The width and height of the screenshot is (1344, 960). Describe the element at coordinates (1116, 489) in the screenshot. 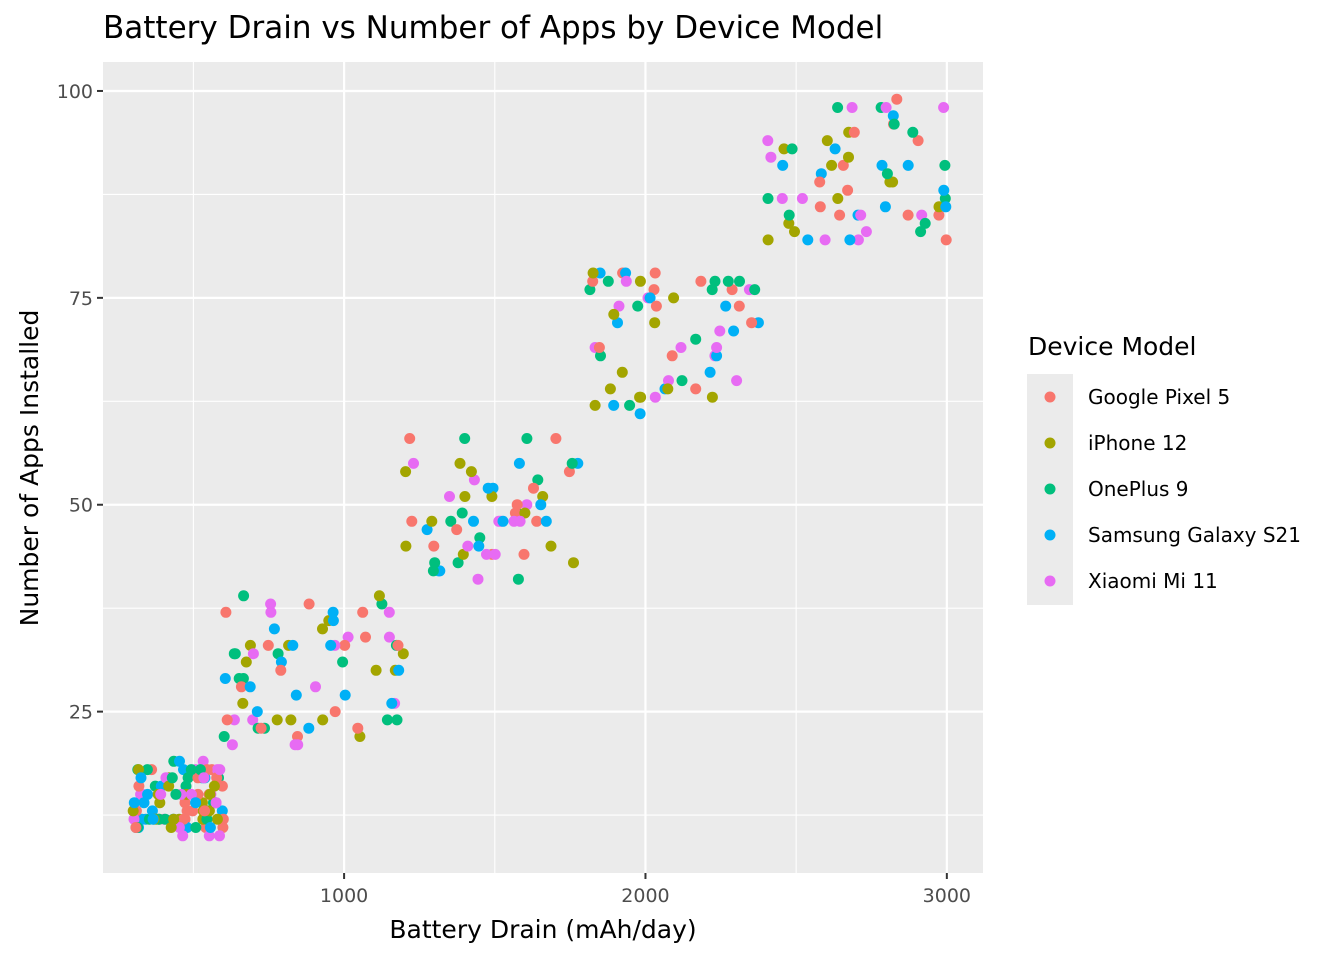

I see `legend-item-oneplus-9: OnePlus 9` at that location.